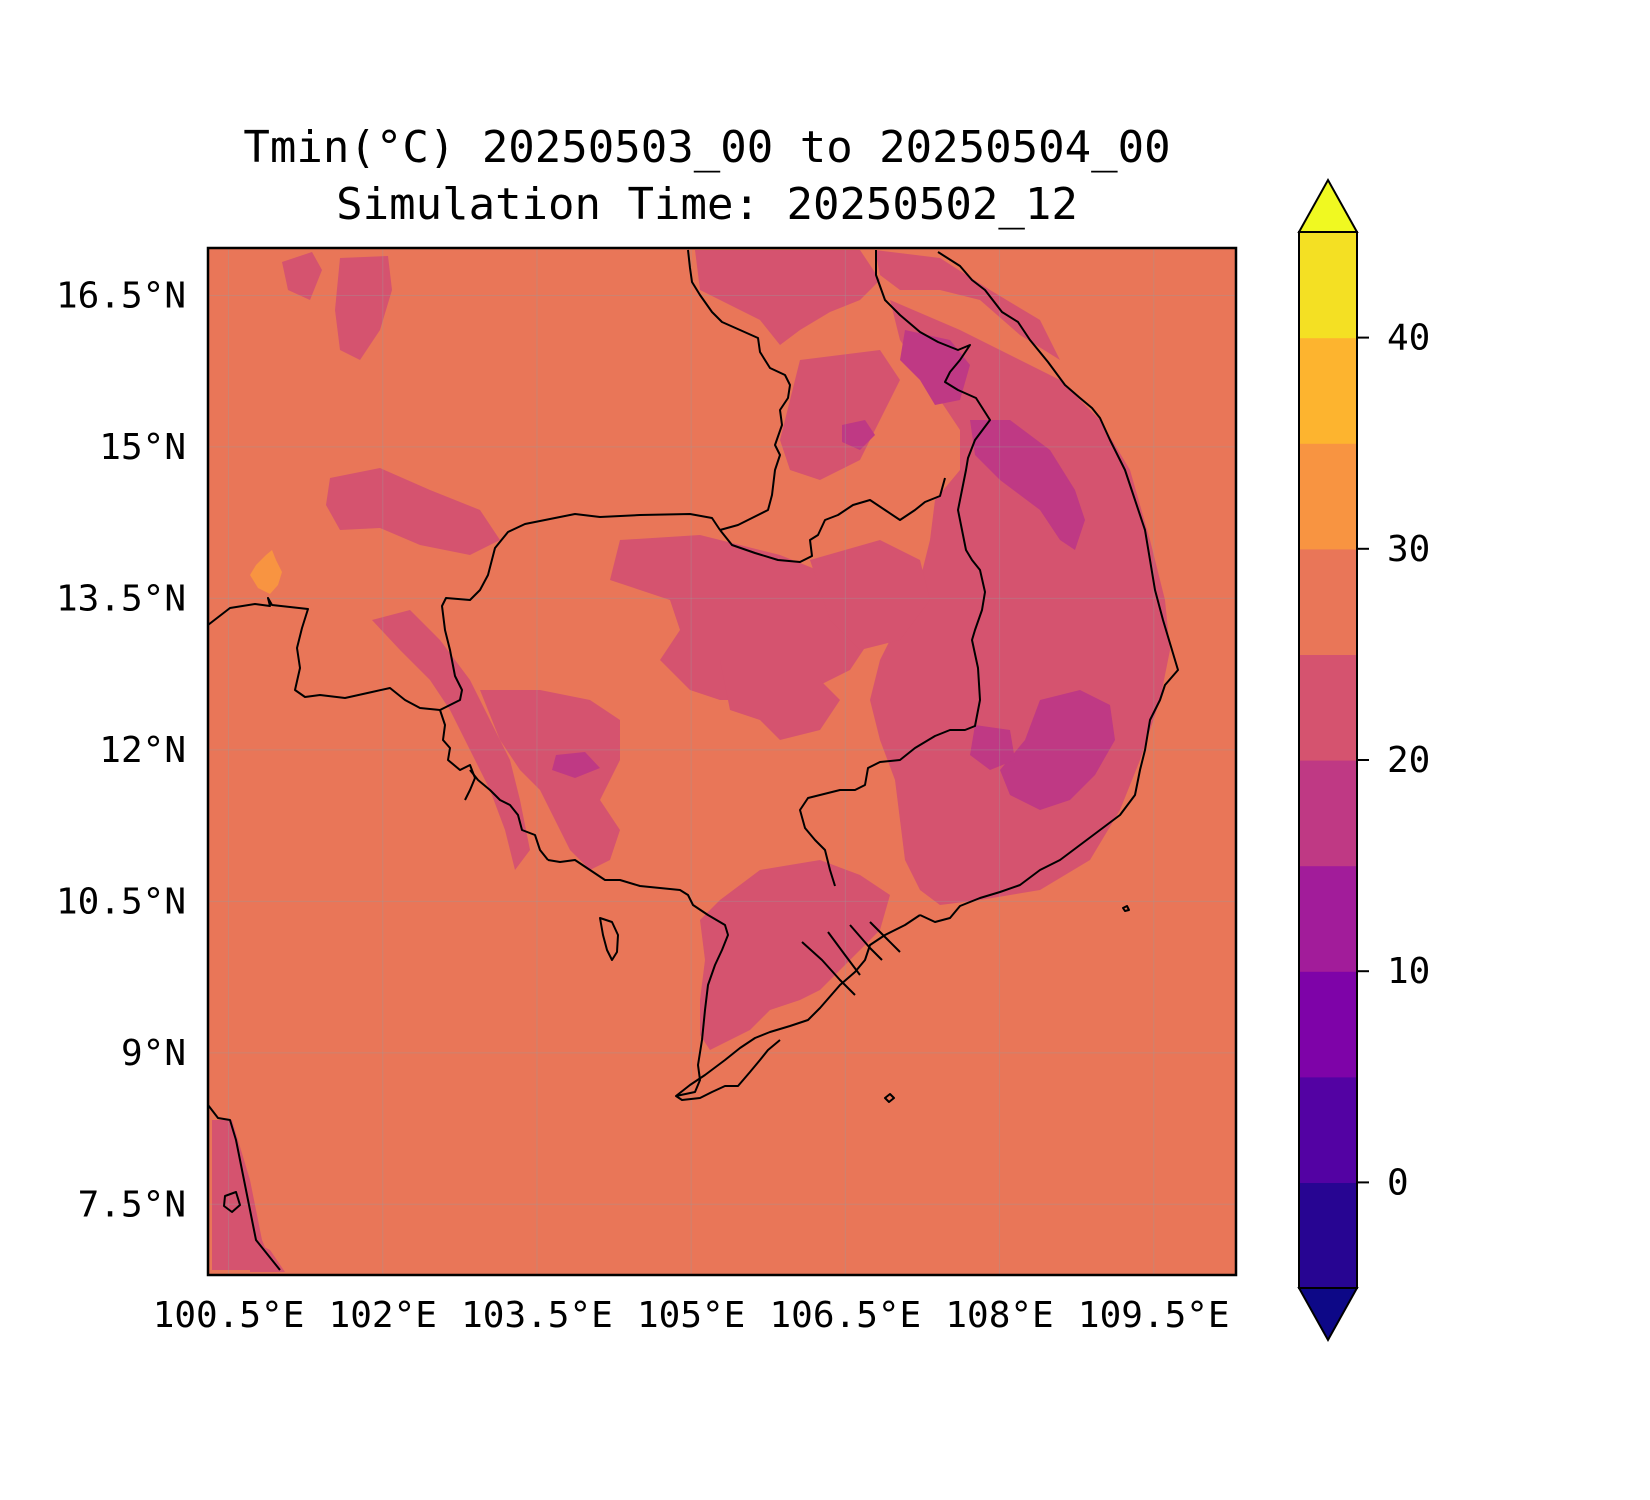  I want to click on lat-tick-label: 7.5°N, so click(132, 1204).